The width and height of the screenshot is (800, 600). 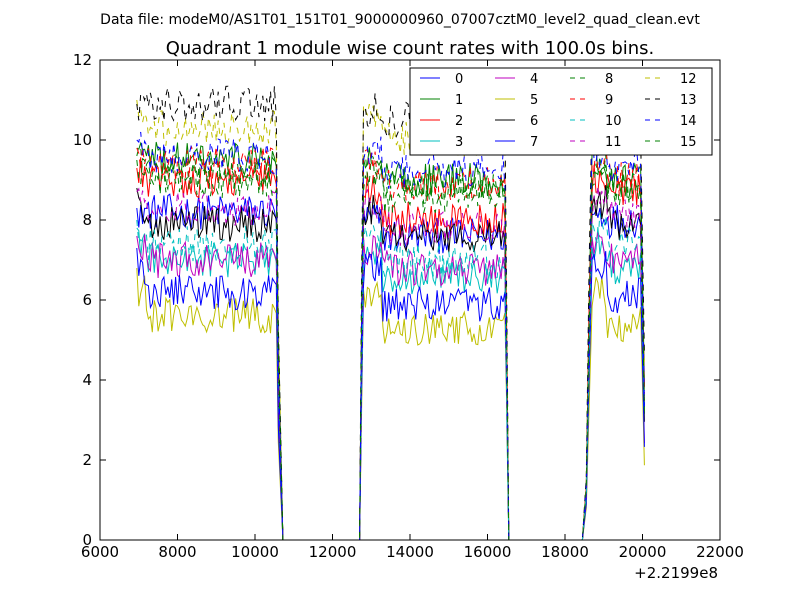 What do you see at coordinates (459, 79) in the screenshot?
I see `legend-label: 0` at bounding box center [459, 79].